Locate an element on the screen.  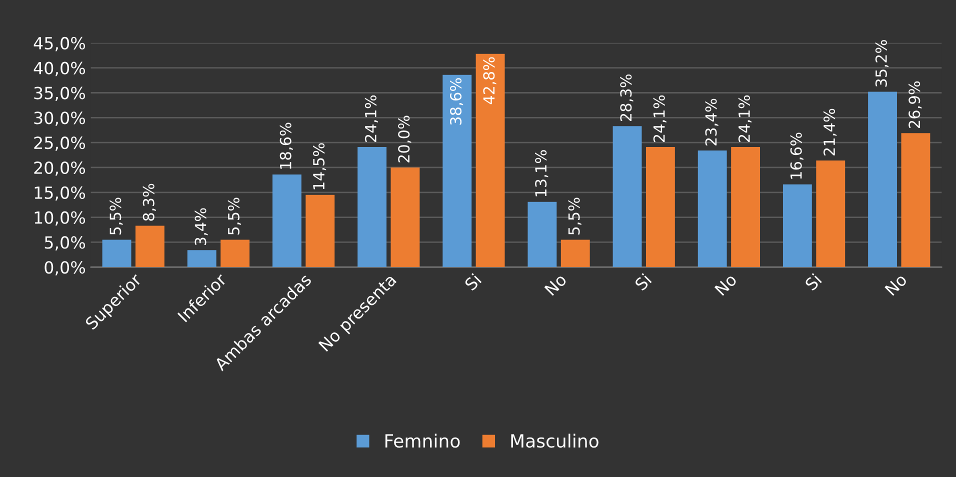
data-label: 42,8% is located at coordinates (489, 80).